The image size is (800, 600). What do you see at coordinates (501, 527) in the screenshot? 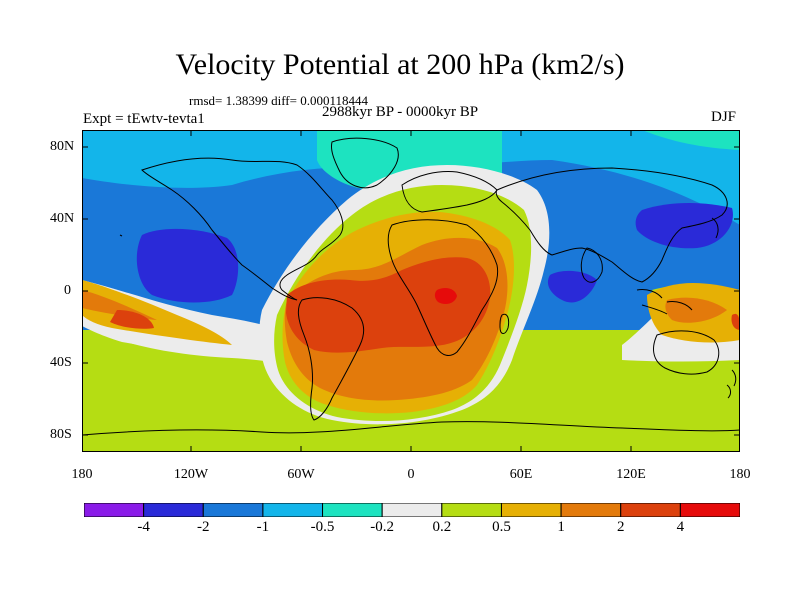
I see `colorbar-label: 0.5` at bounding box center [501, 527].